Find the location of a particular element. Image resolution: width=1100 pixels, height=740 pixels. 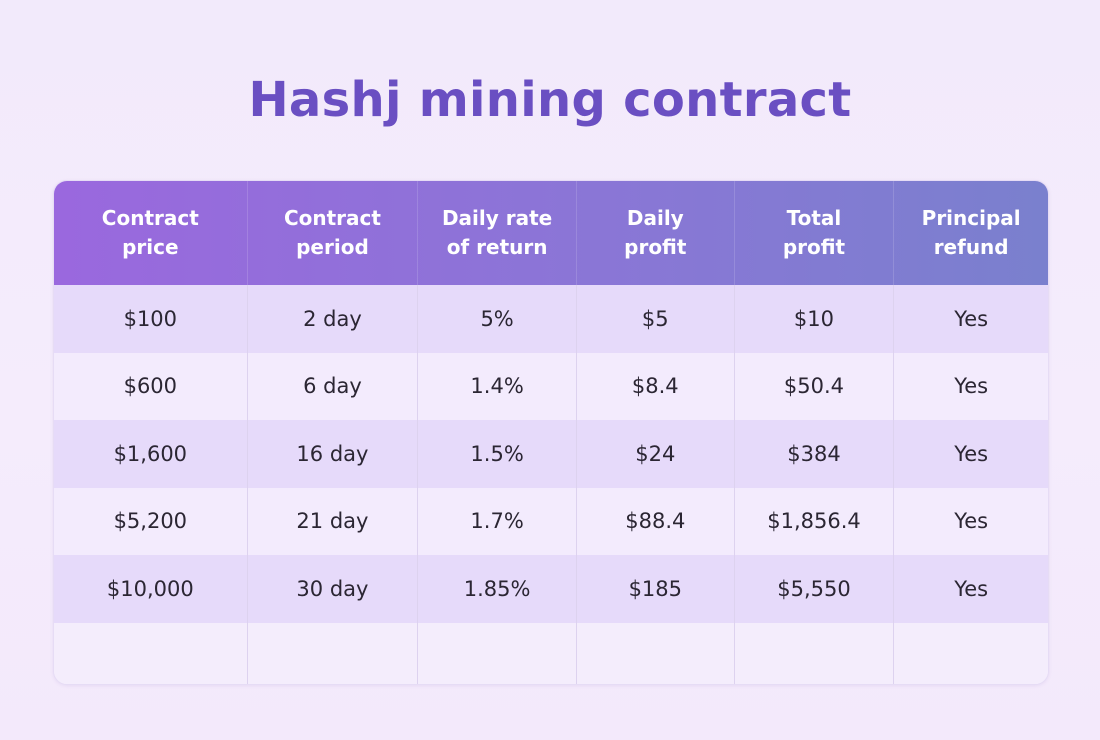

cell-contract-price: $1,600 is located at coordinates (151, 454).